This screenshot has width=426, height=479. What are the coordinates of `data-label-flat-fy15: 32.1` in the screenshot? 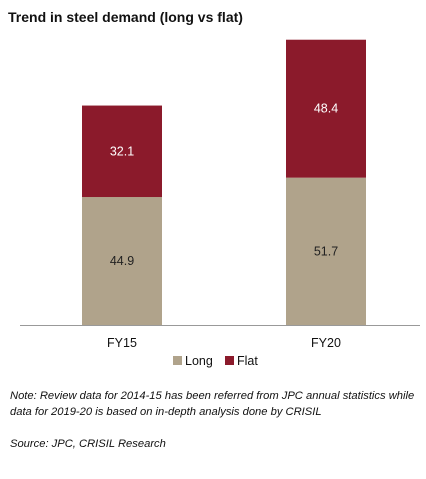 It's located at (122, 151).